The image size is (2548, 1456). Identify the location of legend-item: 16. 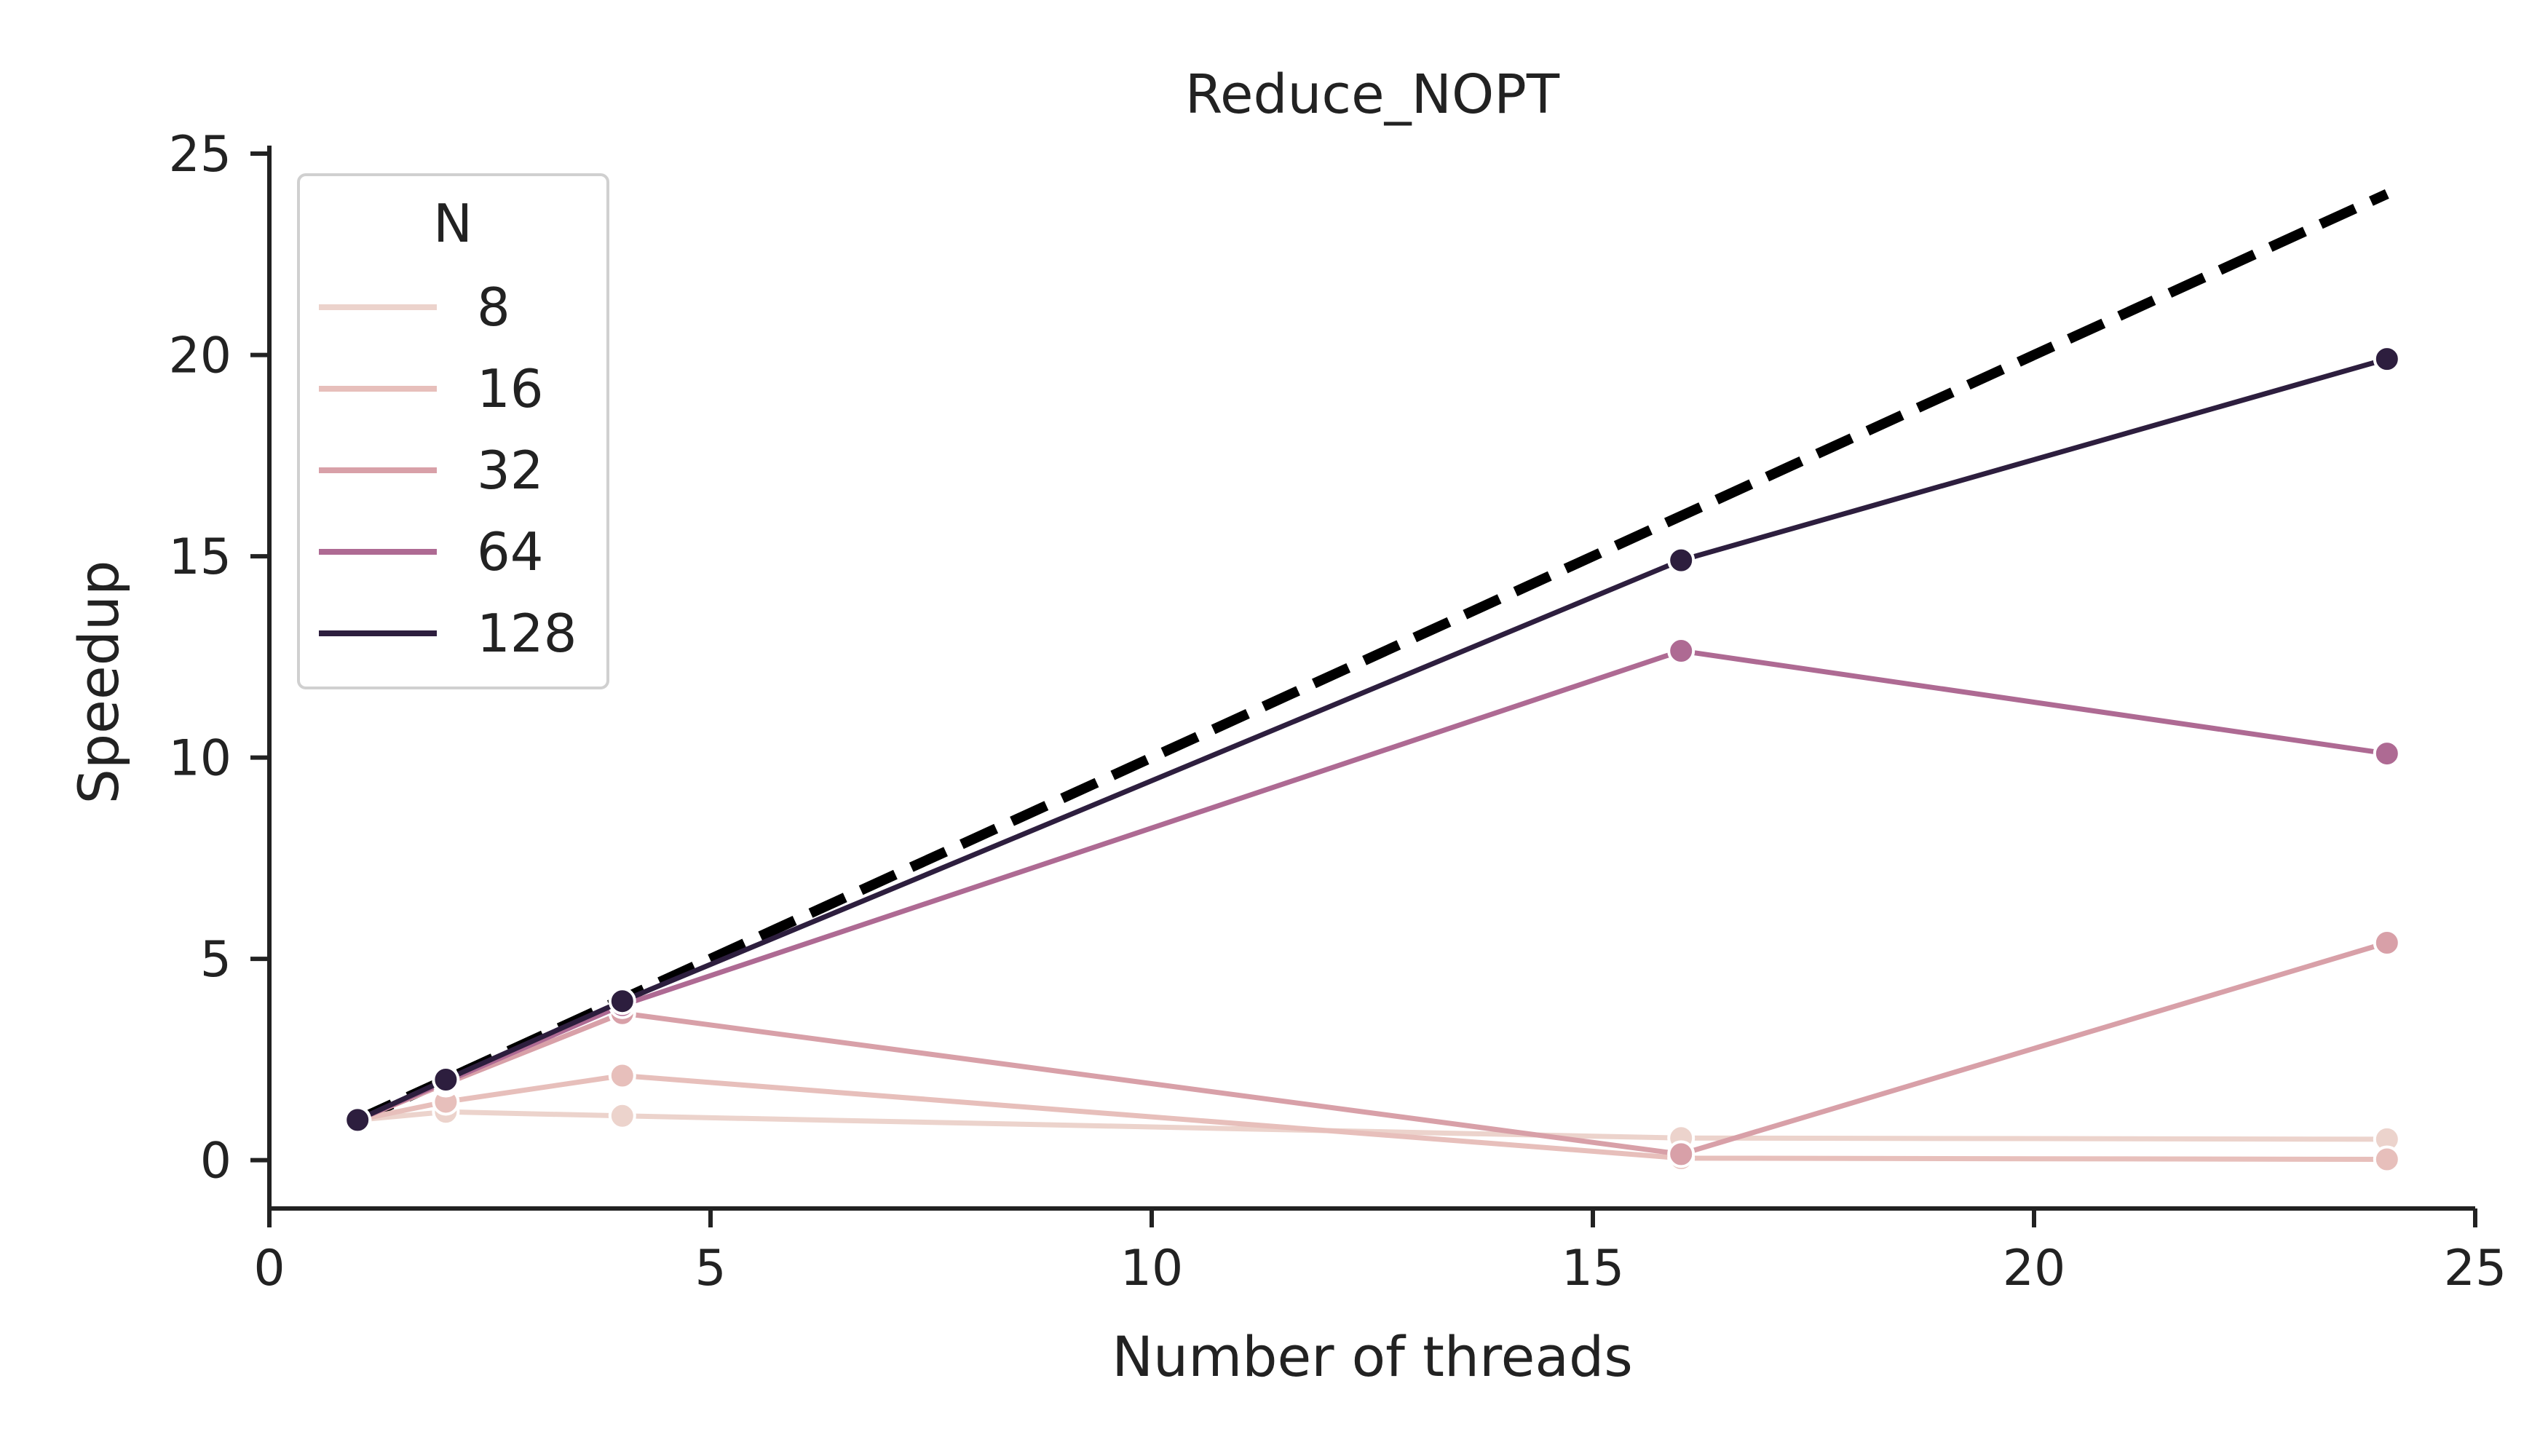
(431, 388).